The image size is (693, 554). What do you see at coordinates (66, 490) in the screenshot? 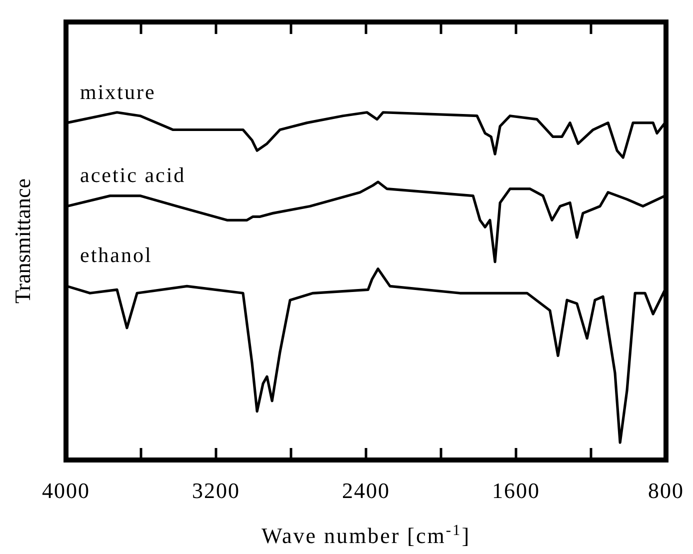
I see `x-tick-label: 4000` at bounding box center [66, 490].